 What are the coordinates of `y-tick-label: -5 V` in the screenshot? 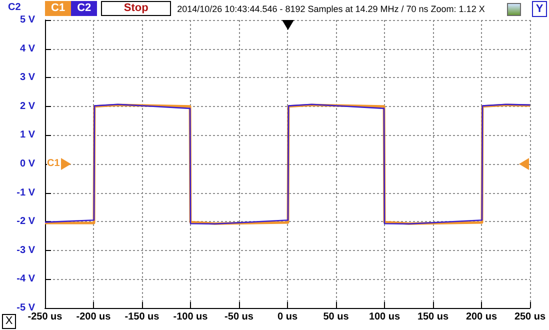 It's located at (26, 308).